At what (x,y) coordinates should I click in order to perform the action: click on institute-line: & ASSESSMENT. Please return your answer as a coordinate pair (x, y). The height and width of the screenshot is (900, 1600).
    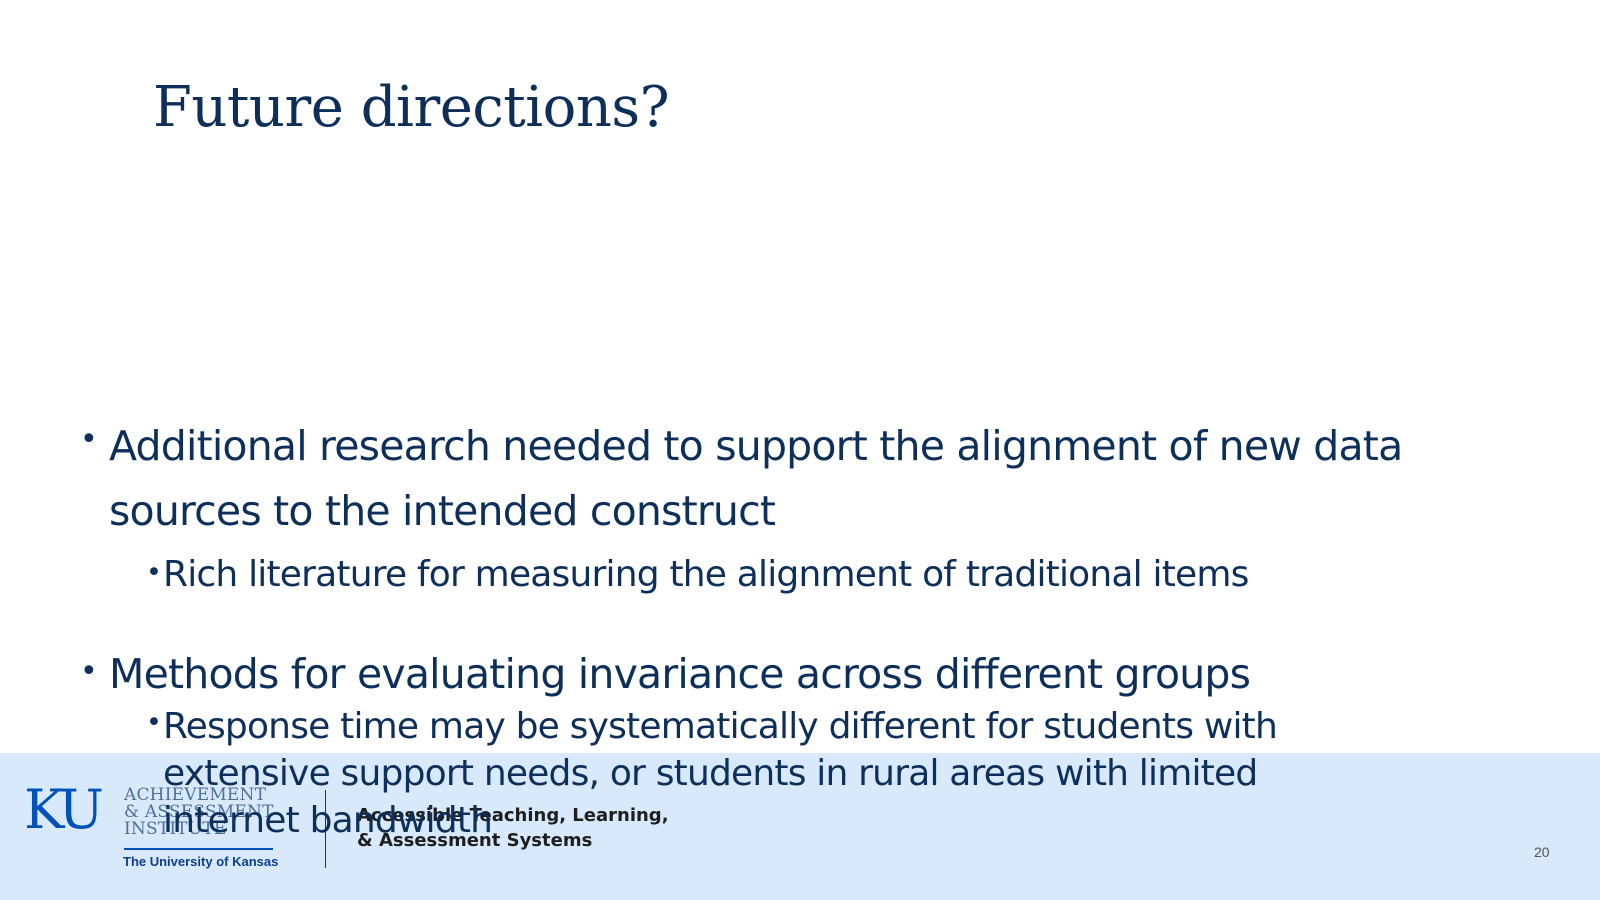
    Looking at the image, I should click on (199, 812).